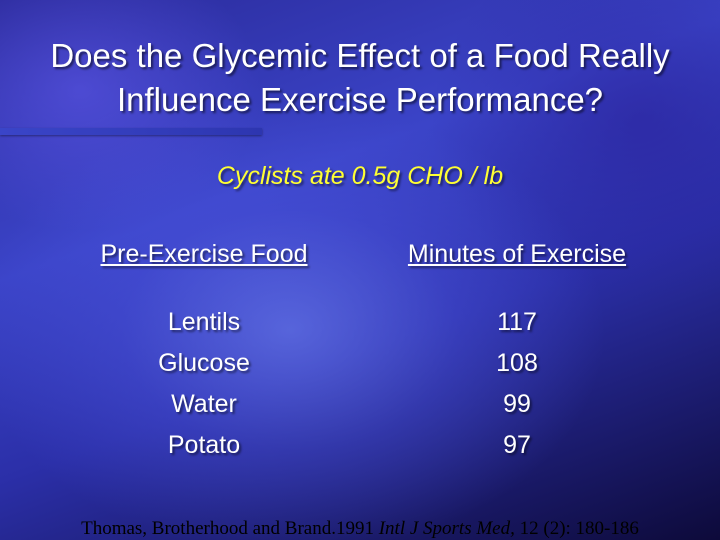 Image resolution: width=720 pixels, height=540 pixels. Describe the element at coordinates (446, 528) in the screenshot. I see `citation-journal: Intl J Sports Med,` at that location.